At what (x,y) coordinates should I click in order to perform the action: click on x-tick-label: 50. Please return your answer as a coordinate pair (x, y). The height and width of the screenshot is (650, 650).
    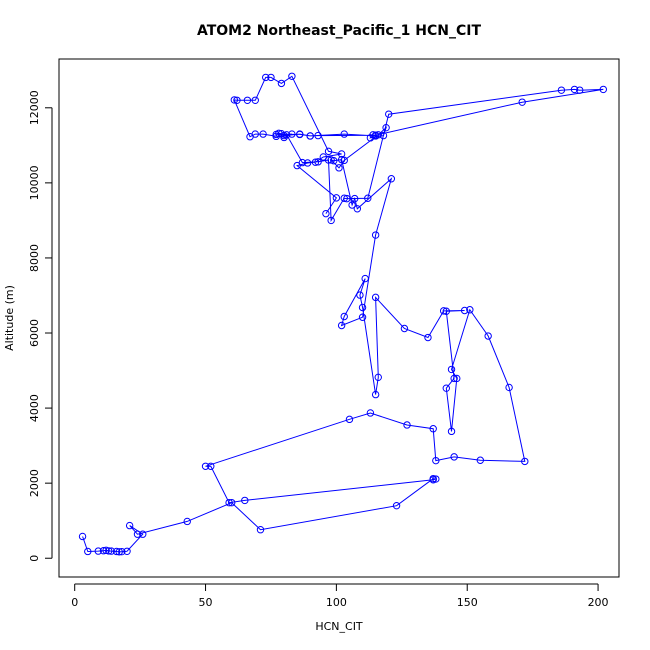
    Looking at the image, I should click on (206, 602).